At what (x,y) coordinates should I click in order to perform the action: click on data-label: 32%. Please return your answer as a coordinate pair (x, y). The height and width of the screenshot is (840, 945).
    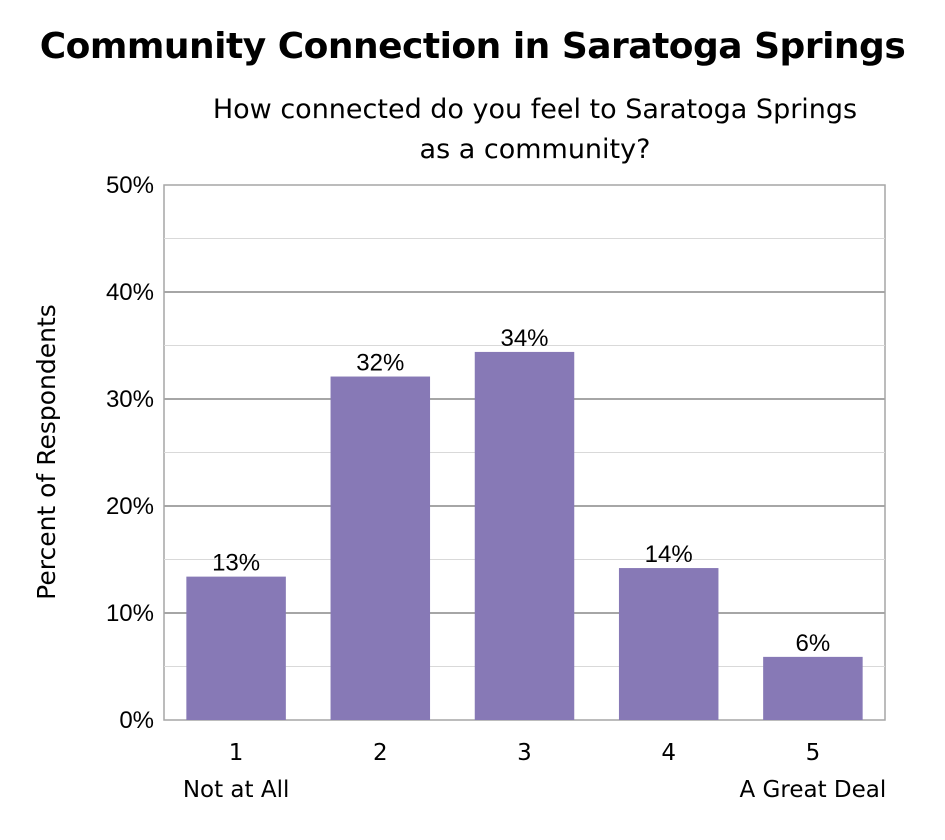
    Looking at the image, I should click on (380, 363).